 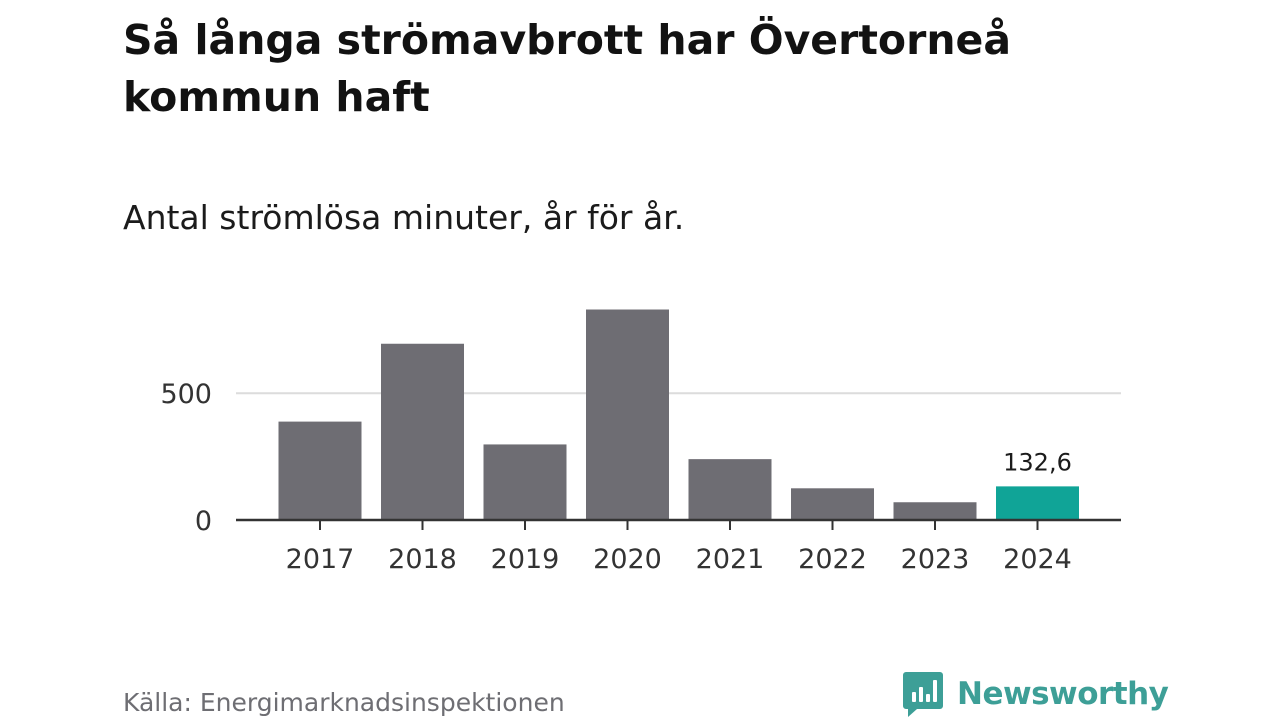 I want to click on x-tick-label: 2021, so click(x=730, y=559).